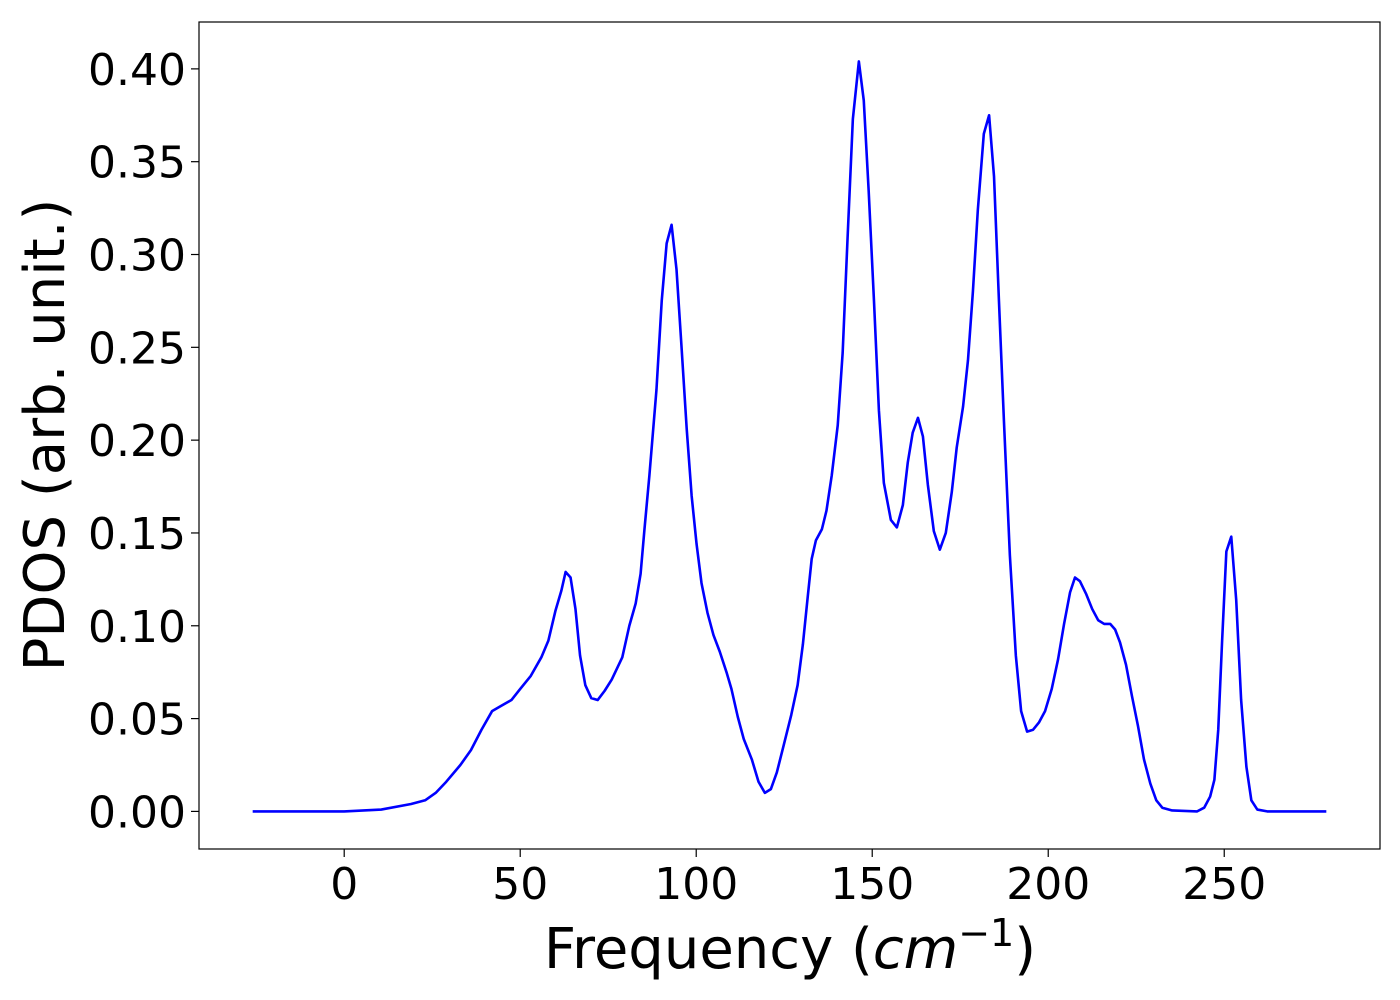 The width and height of the screenshot is (1400, 1000). What do you see at coordinates (520, 884) in the screenshot?
I see `x-tick-label: 50` at bounding box center [520, 884].